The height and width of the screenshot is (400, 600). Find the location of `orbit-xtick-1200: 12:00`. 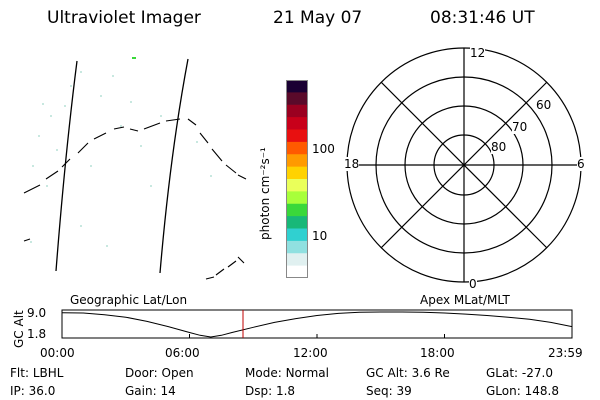

orbit-xtick-1200: 12:00 is located at coordinates (310, 353).